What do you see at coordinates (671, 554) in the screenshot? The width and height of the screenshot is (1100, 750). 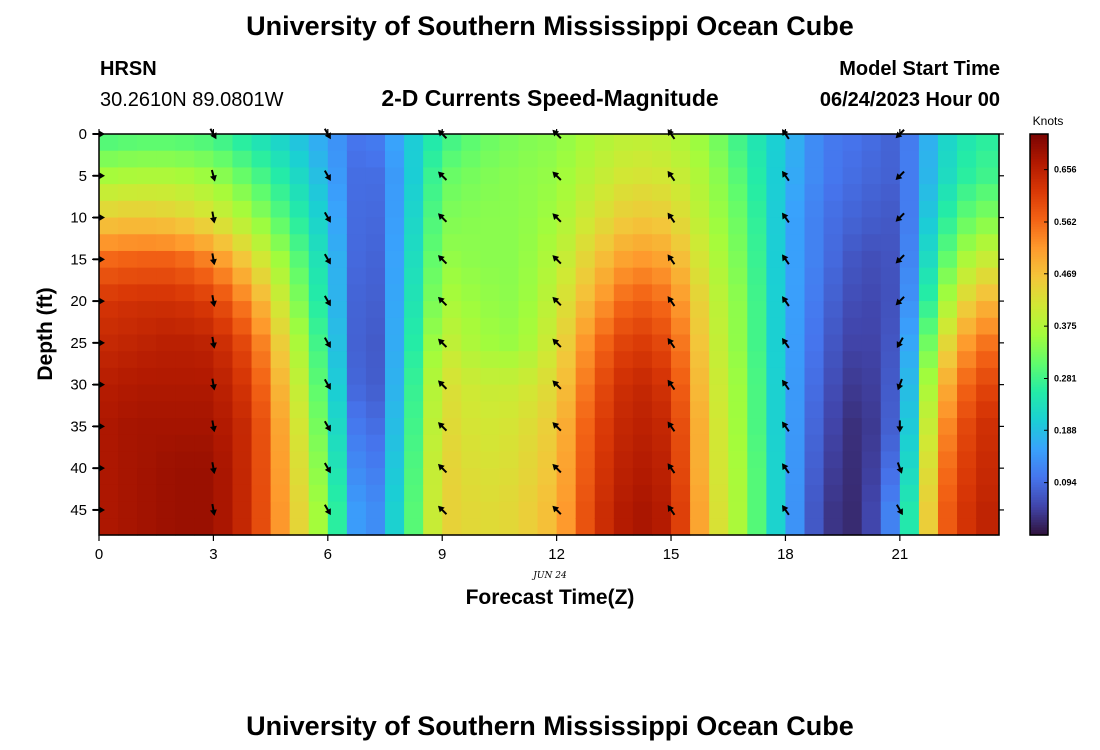 I see `x-tick-label: 15` at bounding box center [671, 554].